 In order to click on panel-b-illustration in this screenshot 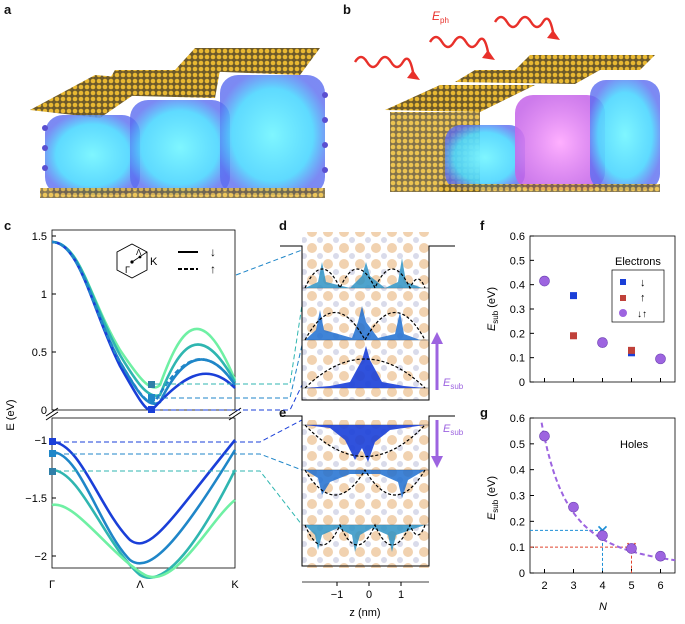, I will do `click(506, 103)`.